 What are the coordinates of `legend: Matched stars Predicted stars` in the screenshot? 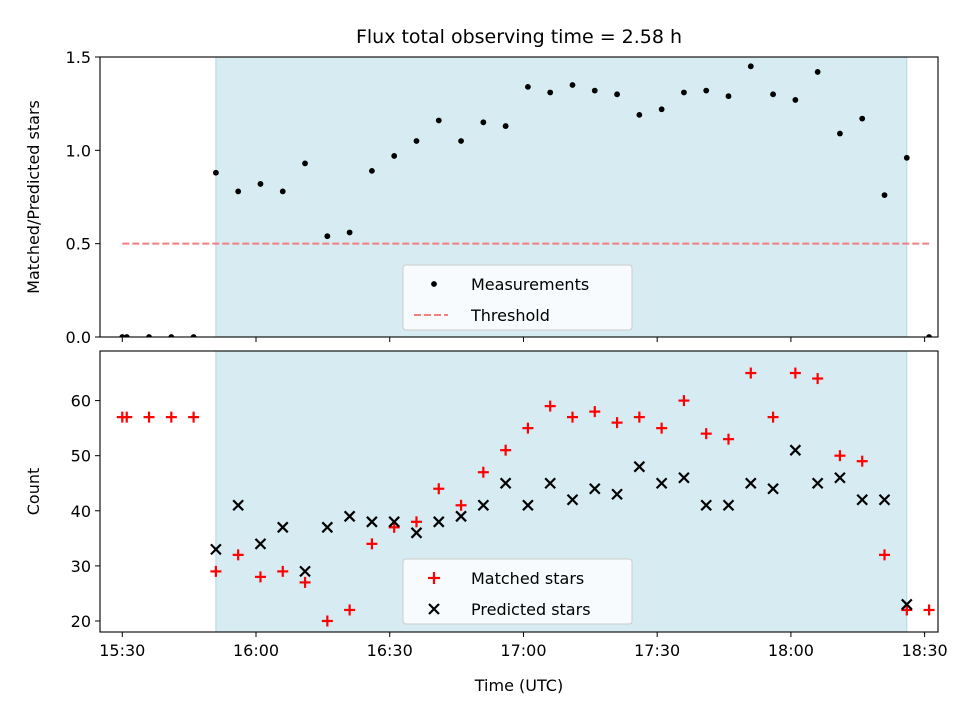 It's located at (517, 591).